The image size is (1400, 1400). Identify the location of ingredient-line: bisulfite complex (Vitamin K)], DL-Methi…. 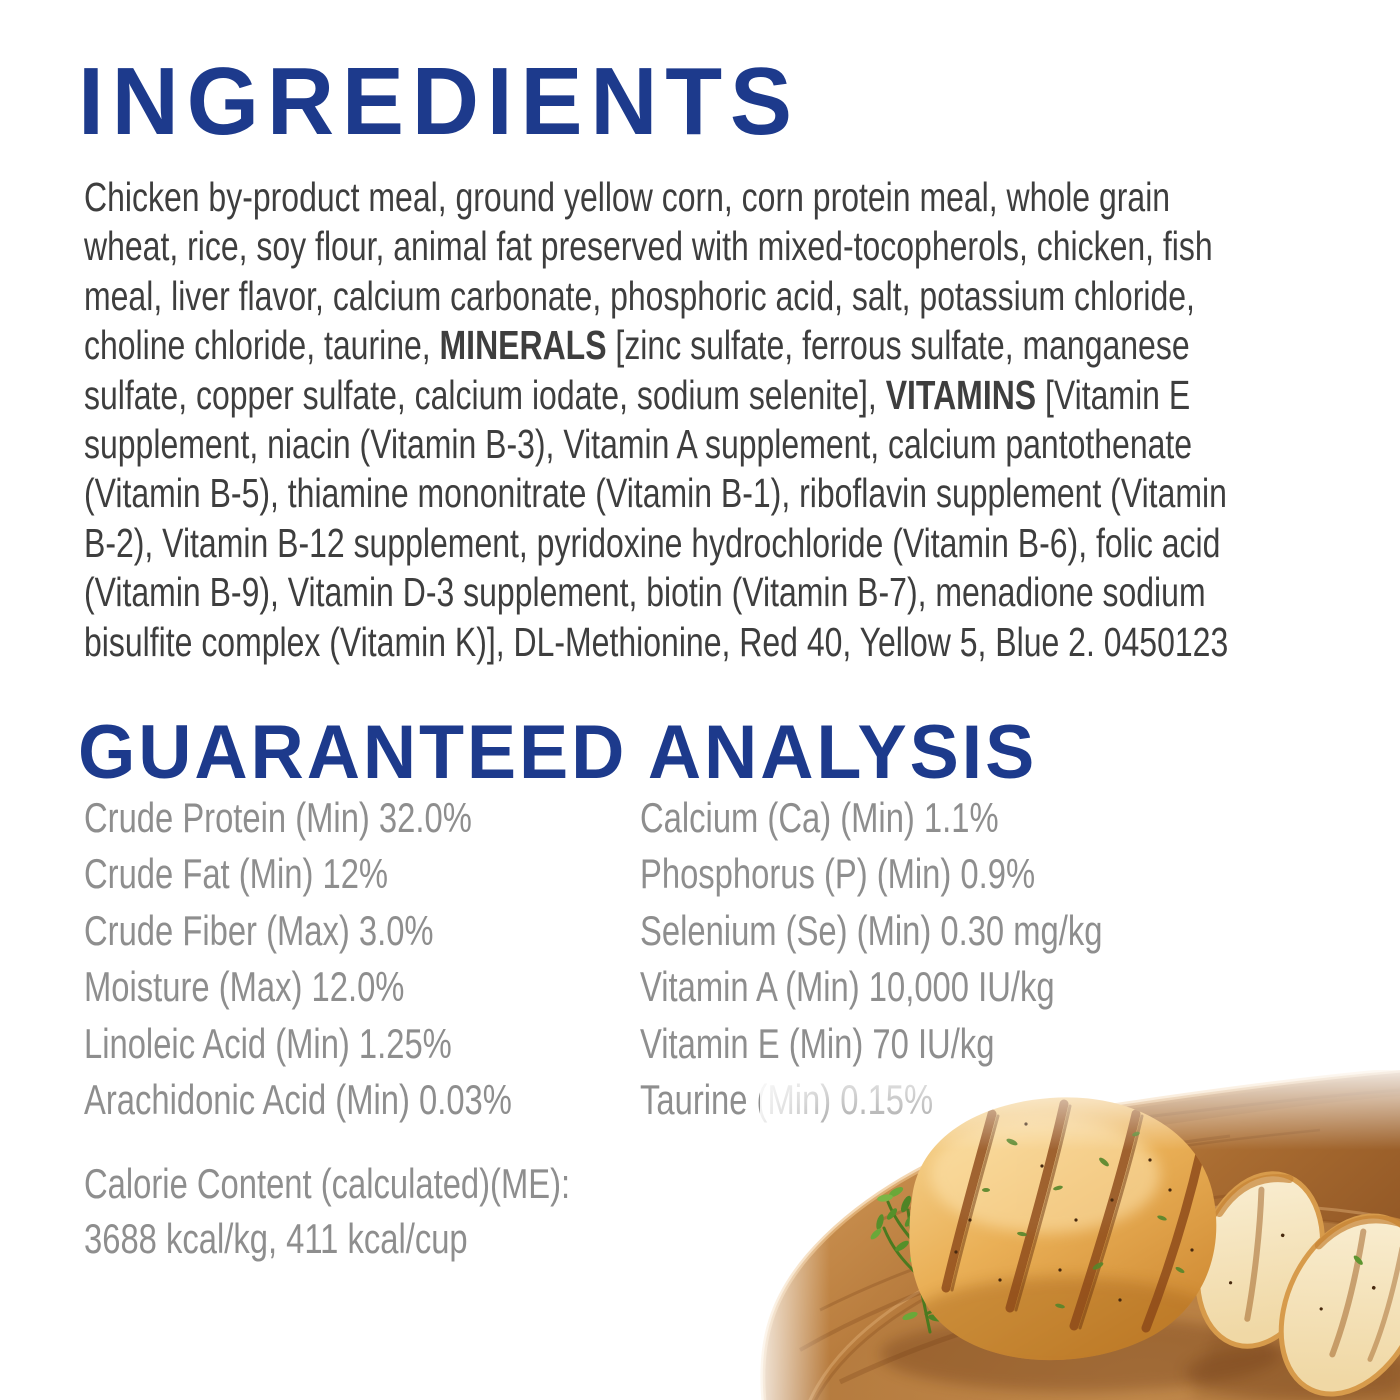
(656, 641).